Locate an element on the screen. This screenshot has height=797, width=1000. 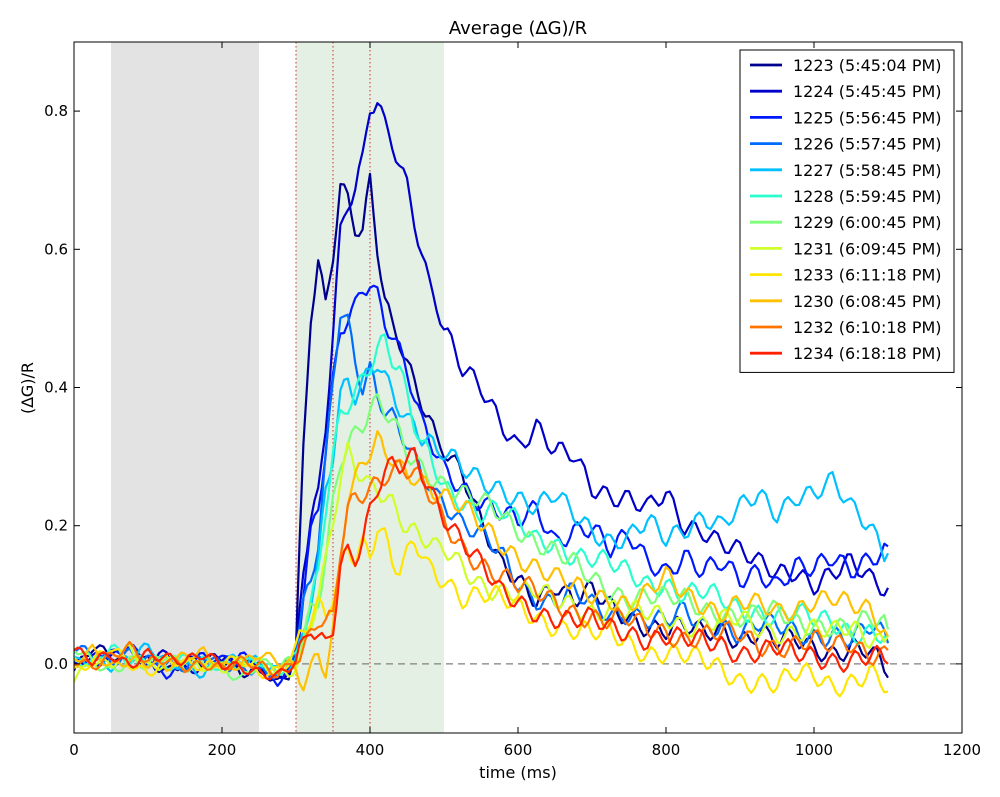
legend-label: 1233 (6:11:18 PM) is located at coordinates (867, 275).